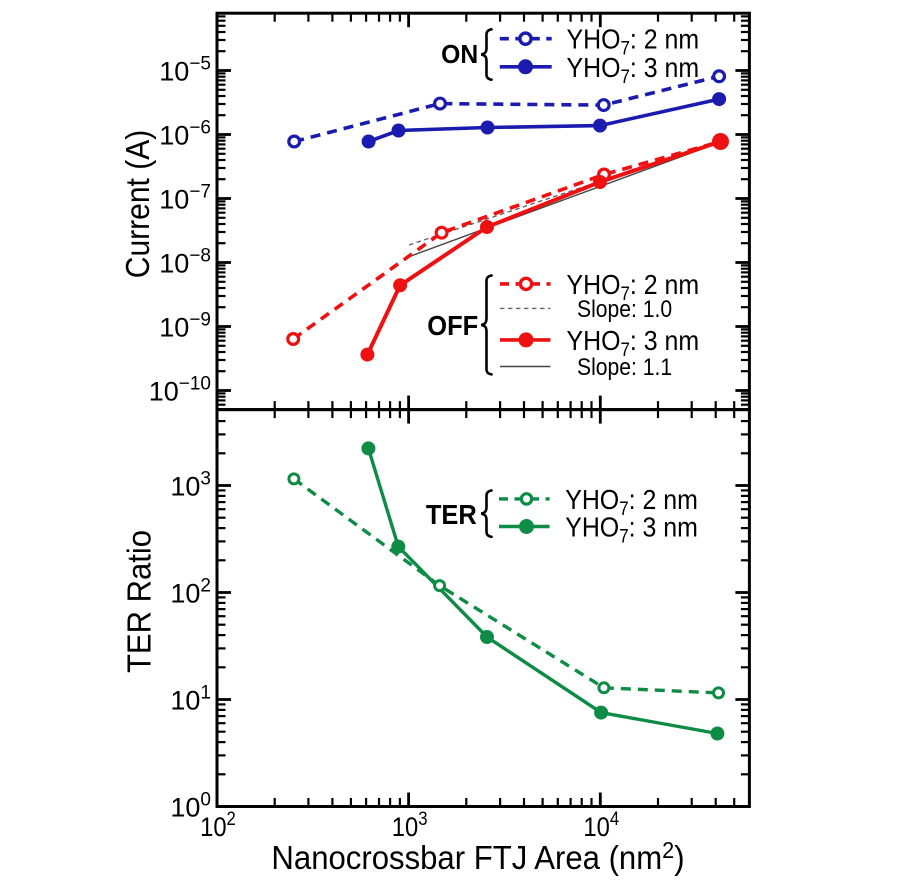  What do you see at coordinates (451, 514) in the screenshot?
I see `svg-text: TER` at bounding box center [451, 514].